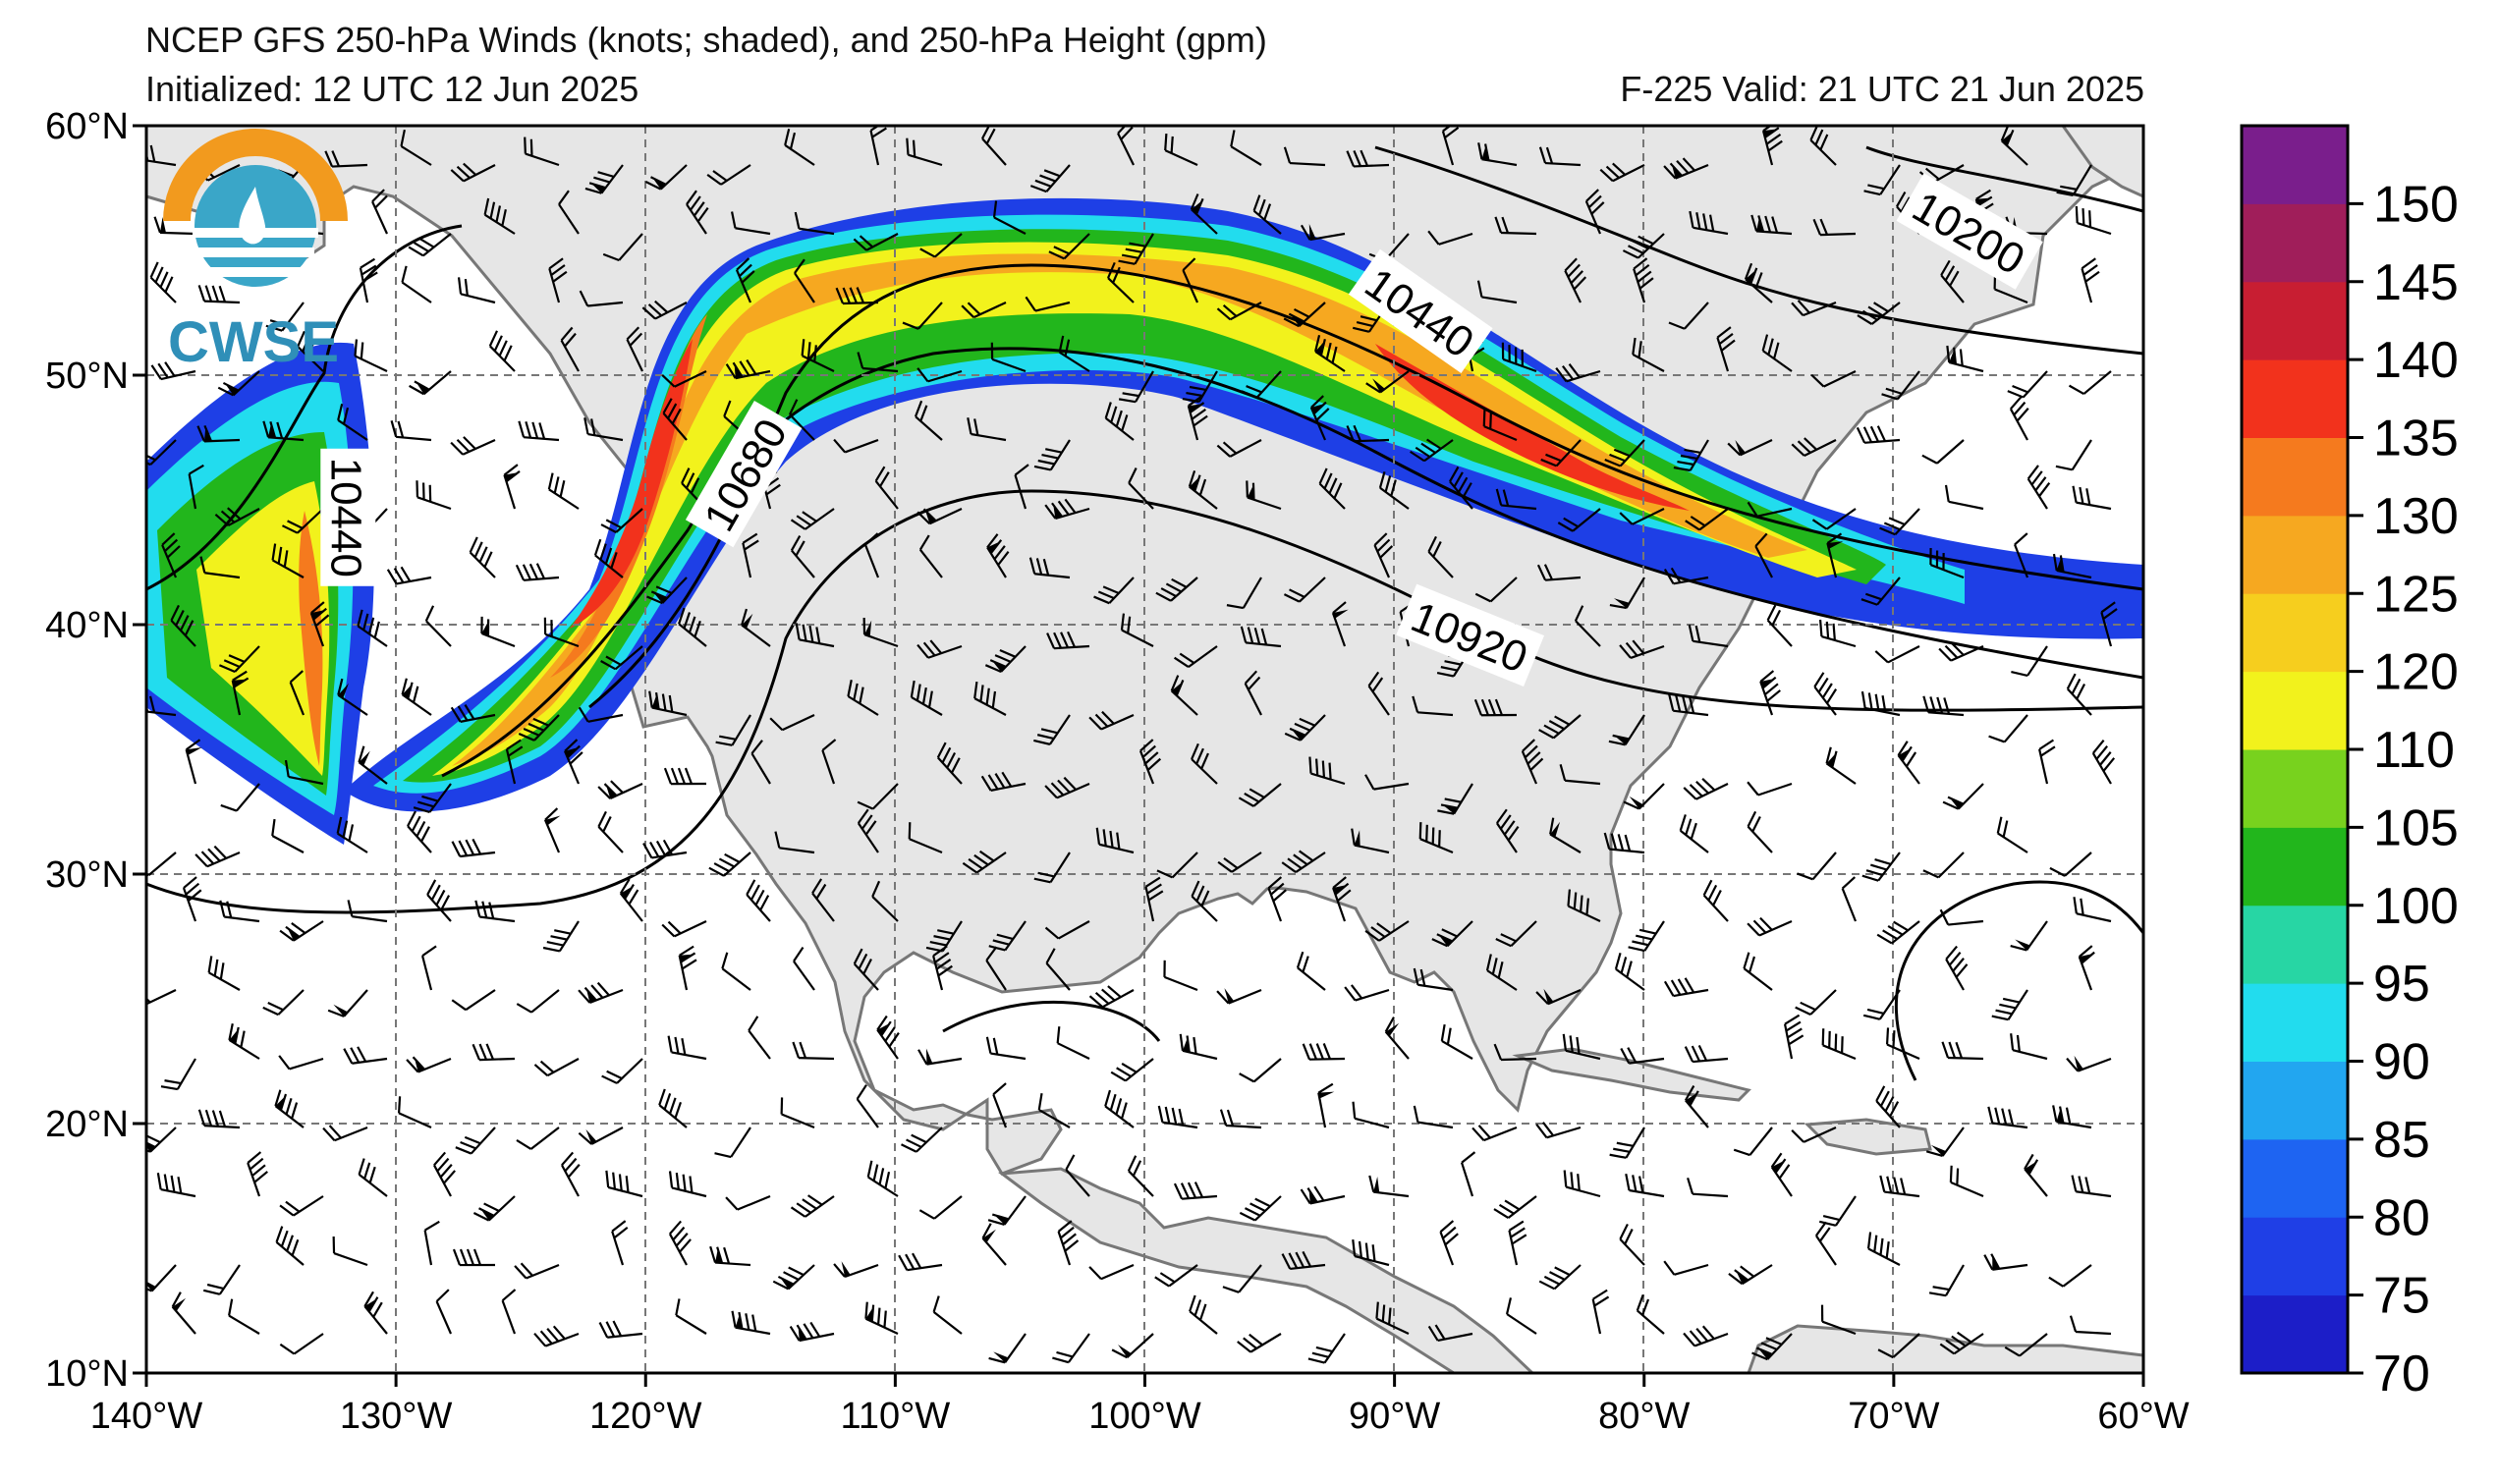 The image size is (2498, 1484). What do you see at coordinates (2416, 672) in the screenshot?
I see `colorbar-label: 120` at bounding box center [2416, 672].